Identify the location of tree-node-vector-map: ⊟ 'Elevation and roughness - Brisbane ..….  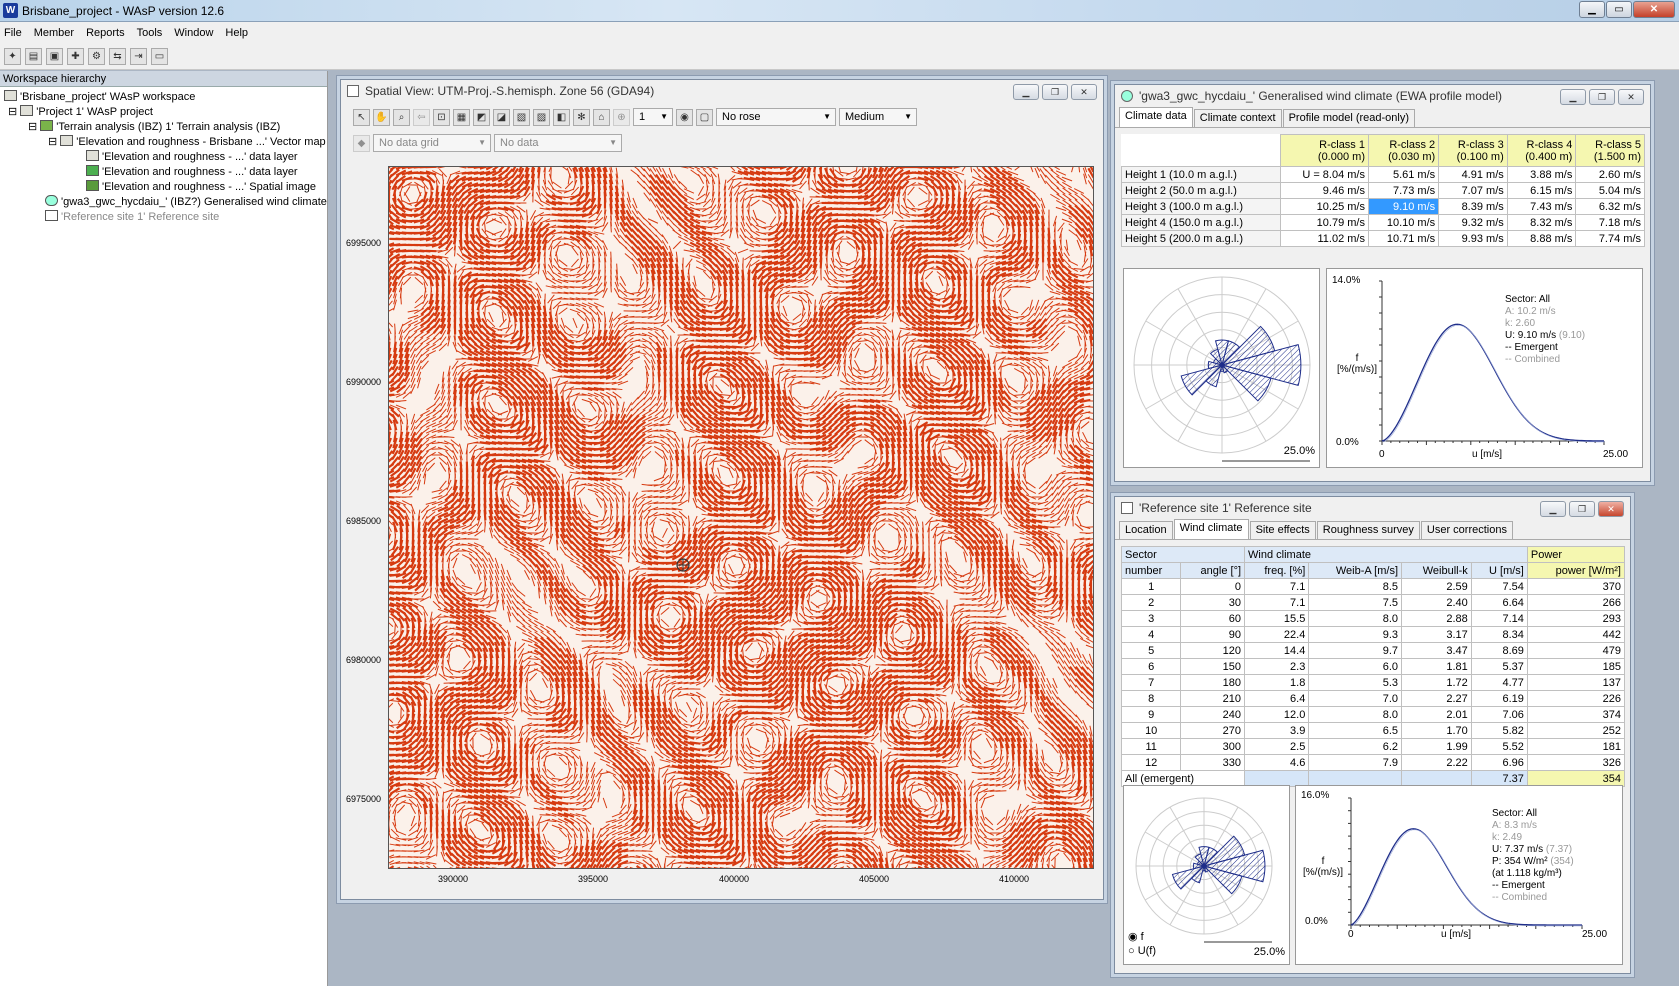
(187, 141).